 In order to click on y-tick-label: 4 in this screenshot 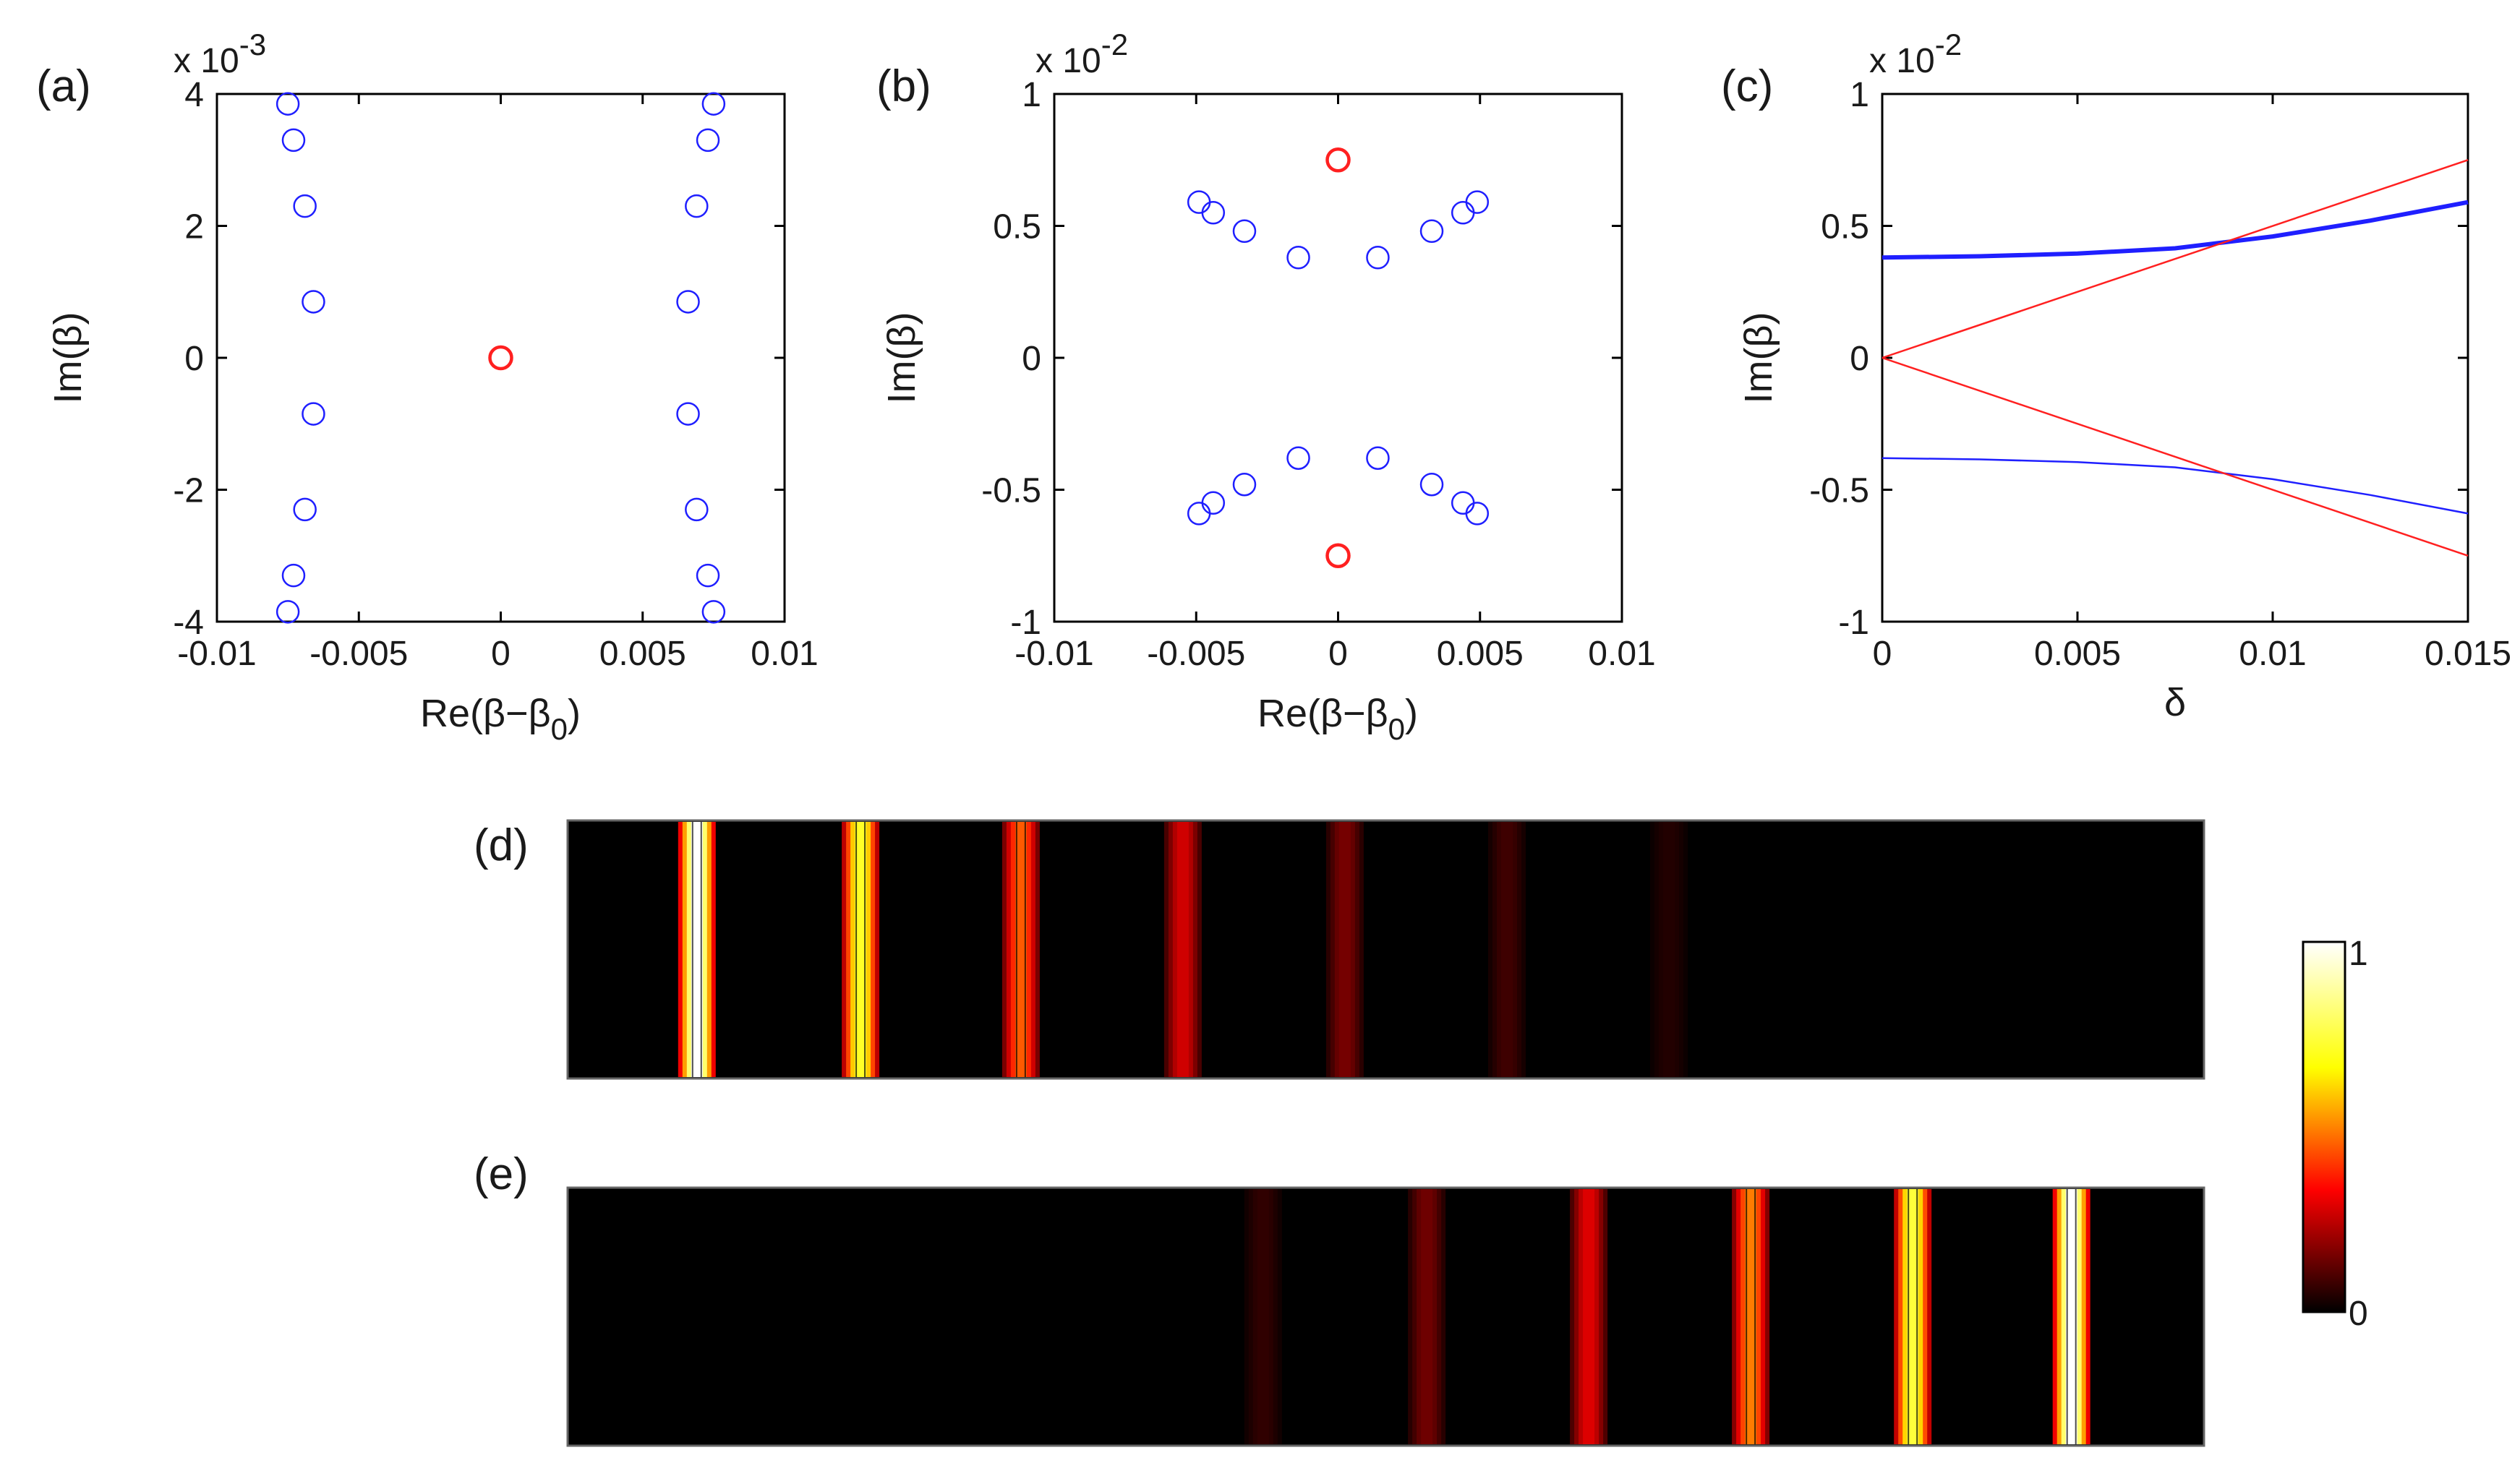, I will do `click(194, 95)`.